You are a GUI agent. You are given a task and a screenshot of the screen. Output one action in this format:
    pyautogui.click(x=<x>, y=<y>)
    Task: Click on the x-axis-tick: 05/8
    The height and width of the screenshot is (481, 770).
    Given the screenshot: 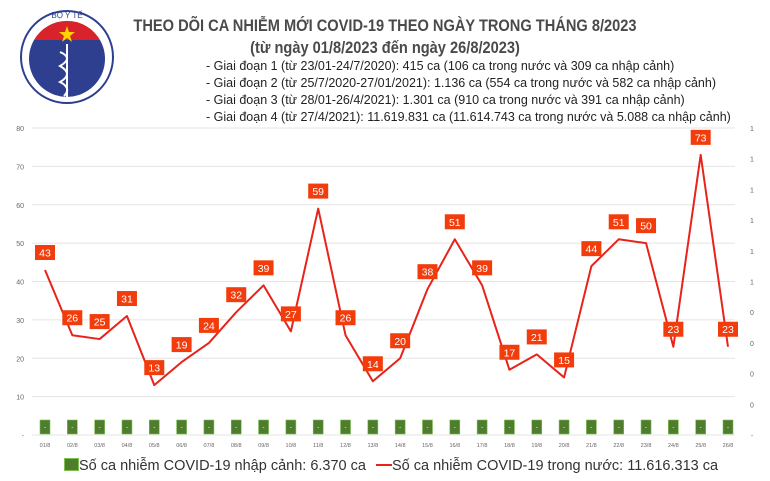 What is the action you would take?
    pyautogui.click(x=154, y=446)
    